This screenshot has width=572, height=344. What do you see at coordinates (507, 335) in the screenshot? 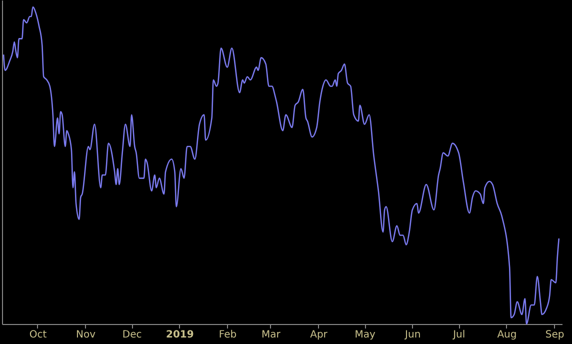
I see `x-tick-label: Aug` at bounding box center [507, 335].